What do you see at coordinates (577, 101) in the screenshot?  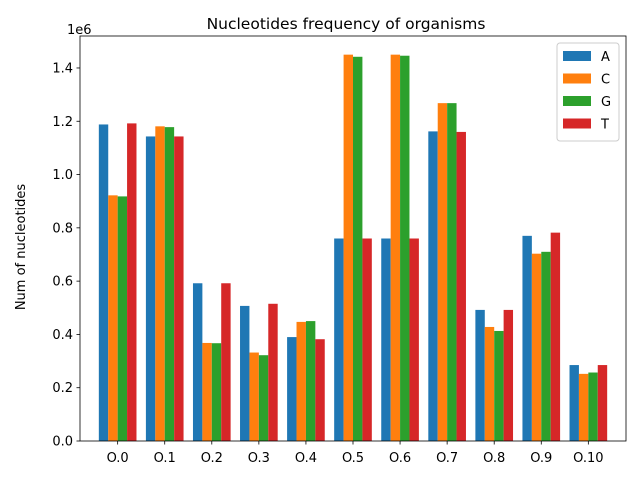 I see `legend-swatch-G` at bounding box center [577, 101].